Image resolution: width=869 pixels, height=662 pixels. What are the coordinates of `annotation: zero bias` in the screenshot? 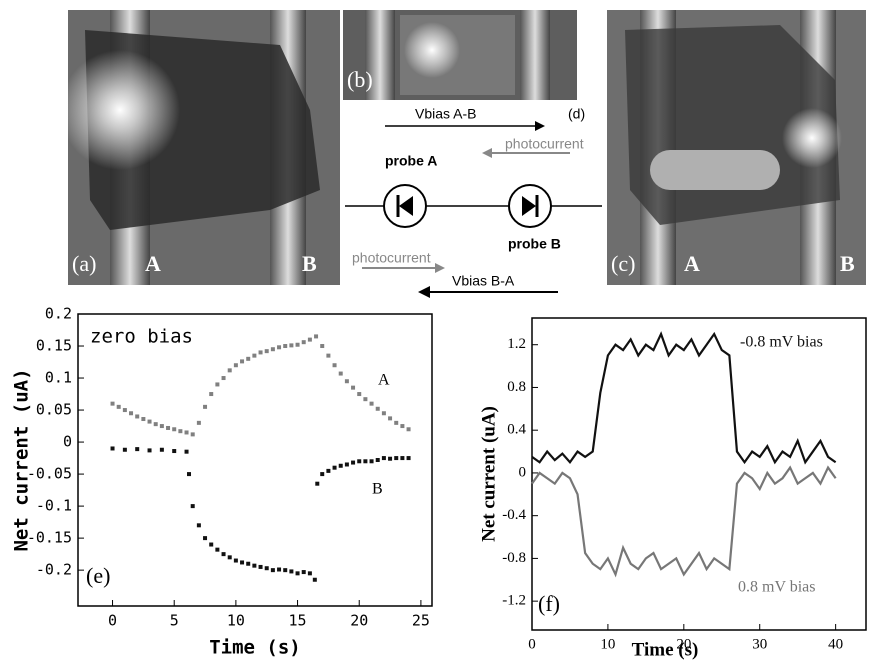 It's located at (141, 337).